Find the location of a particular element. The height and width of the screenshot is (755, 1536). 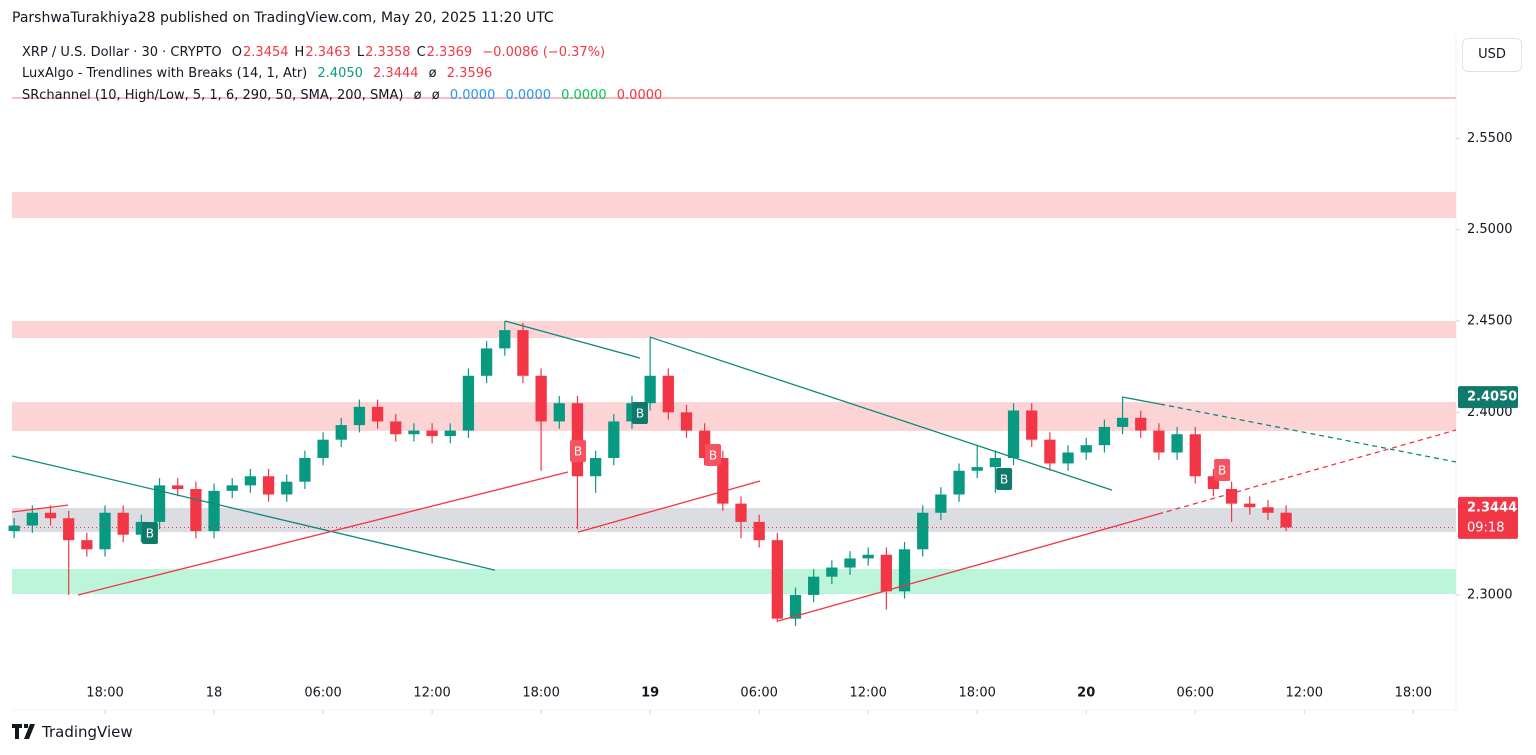

indicator-value: 2.4050 is located at coordinates (340, 73).